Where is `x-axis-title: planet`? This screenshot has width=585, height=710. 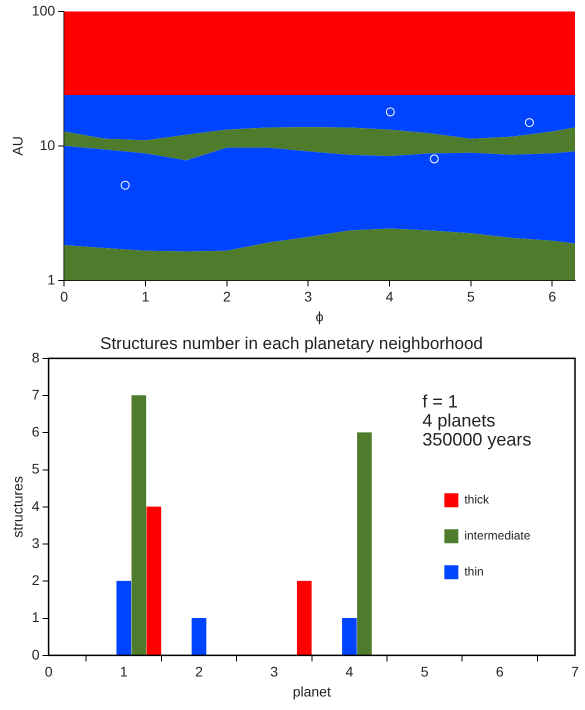 x-axis-title: planet is located at coordinates (311, 691).